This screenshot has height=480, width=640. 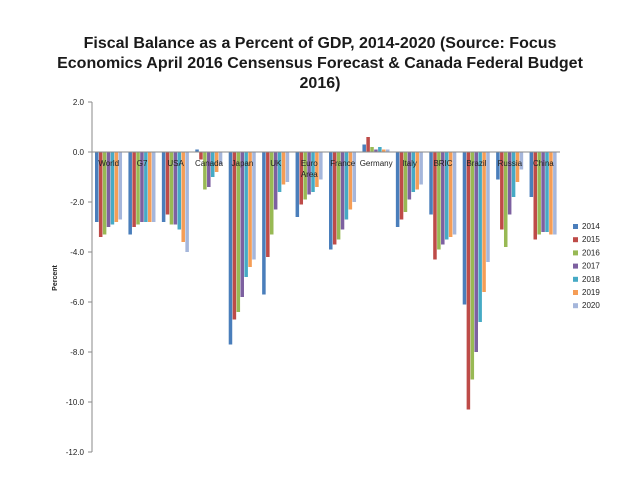 I want to click on category-label: Brazil, so click(x=476, y=163).